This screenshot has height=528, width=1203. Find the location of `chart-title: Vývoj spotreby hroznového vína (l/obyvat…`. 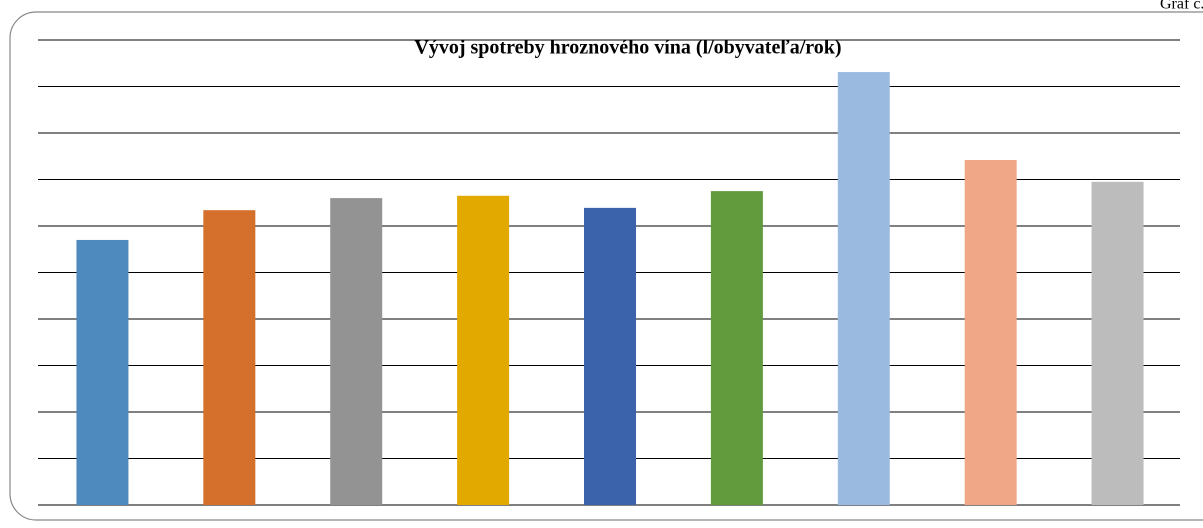

chart-title: Vývoj spotreby hroznového vína (l/obyvat… is located at coordinates (627, 48).